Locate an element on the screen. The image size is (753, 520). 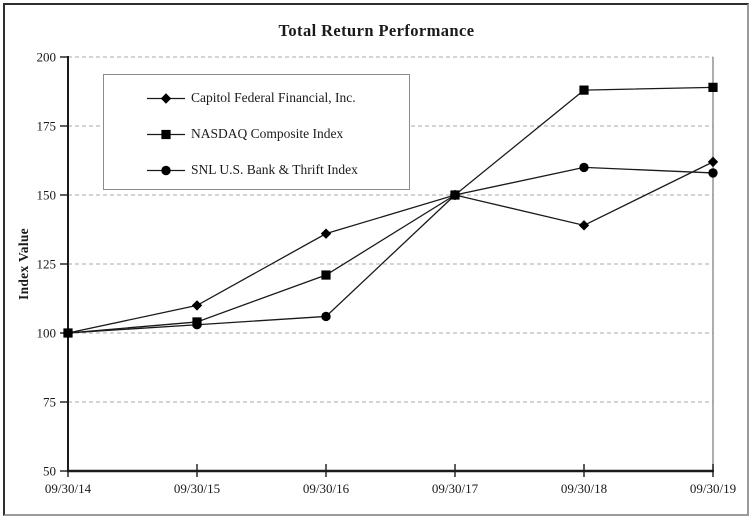
y-tick-label: 125 is located at coordinates (47, 264).